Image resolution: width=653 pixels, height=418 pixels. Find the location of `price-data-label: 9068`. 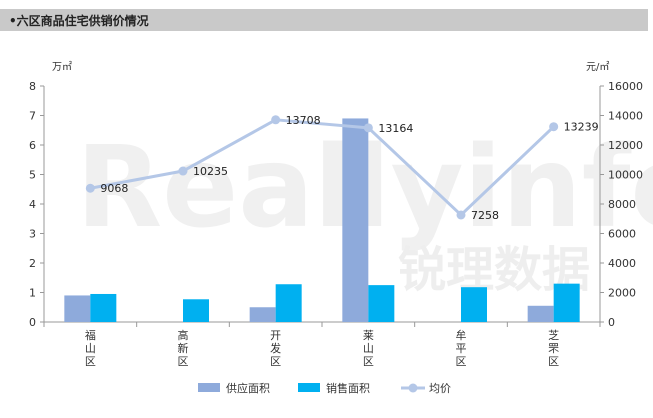

price-data-label: 9068 is located at coordinates (114, 188).